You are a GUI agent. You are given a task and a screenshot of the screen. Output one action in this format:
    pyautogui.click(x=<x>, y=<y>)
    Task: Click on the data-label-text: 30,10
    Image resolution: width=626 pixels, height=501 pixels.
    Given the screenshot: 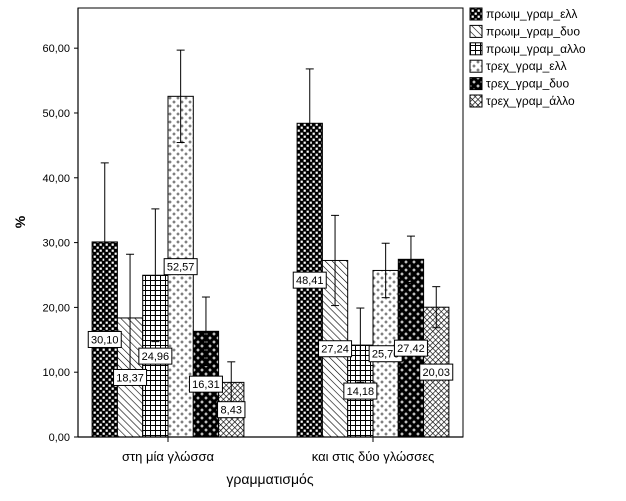 What is the action you would take?
    pyautogui.click(x=105, y=340)
    